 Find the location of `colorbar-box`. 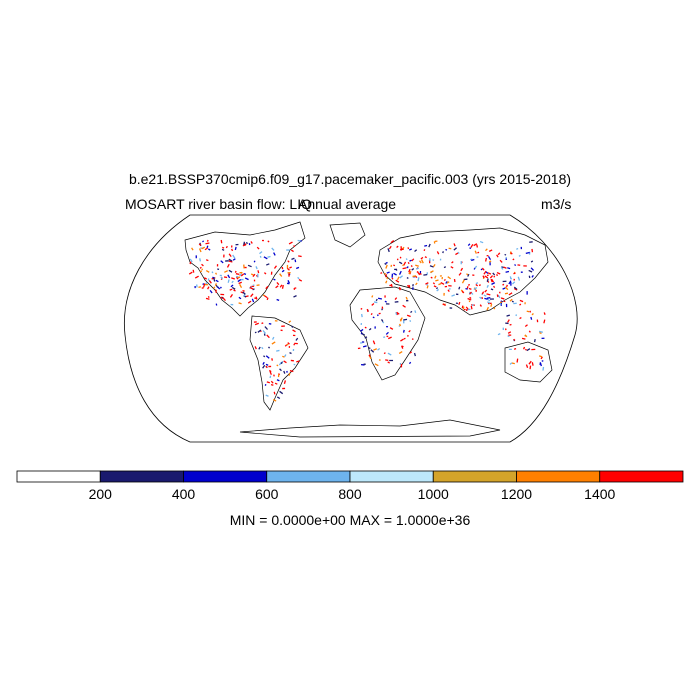

colorbar-box is located at coordinates (141, 476).